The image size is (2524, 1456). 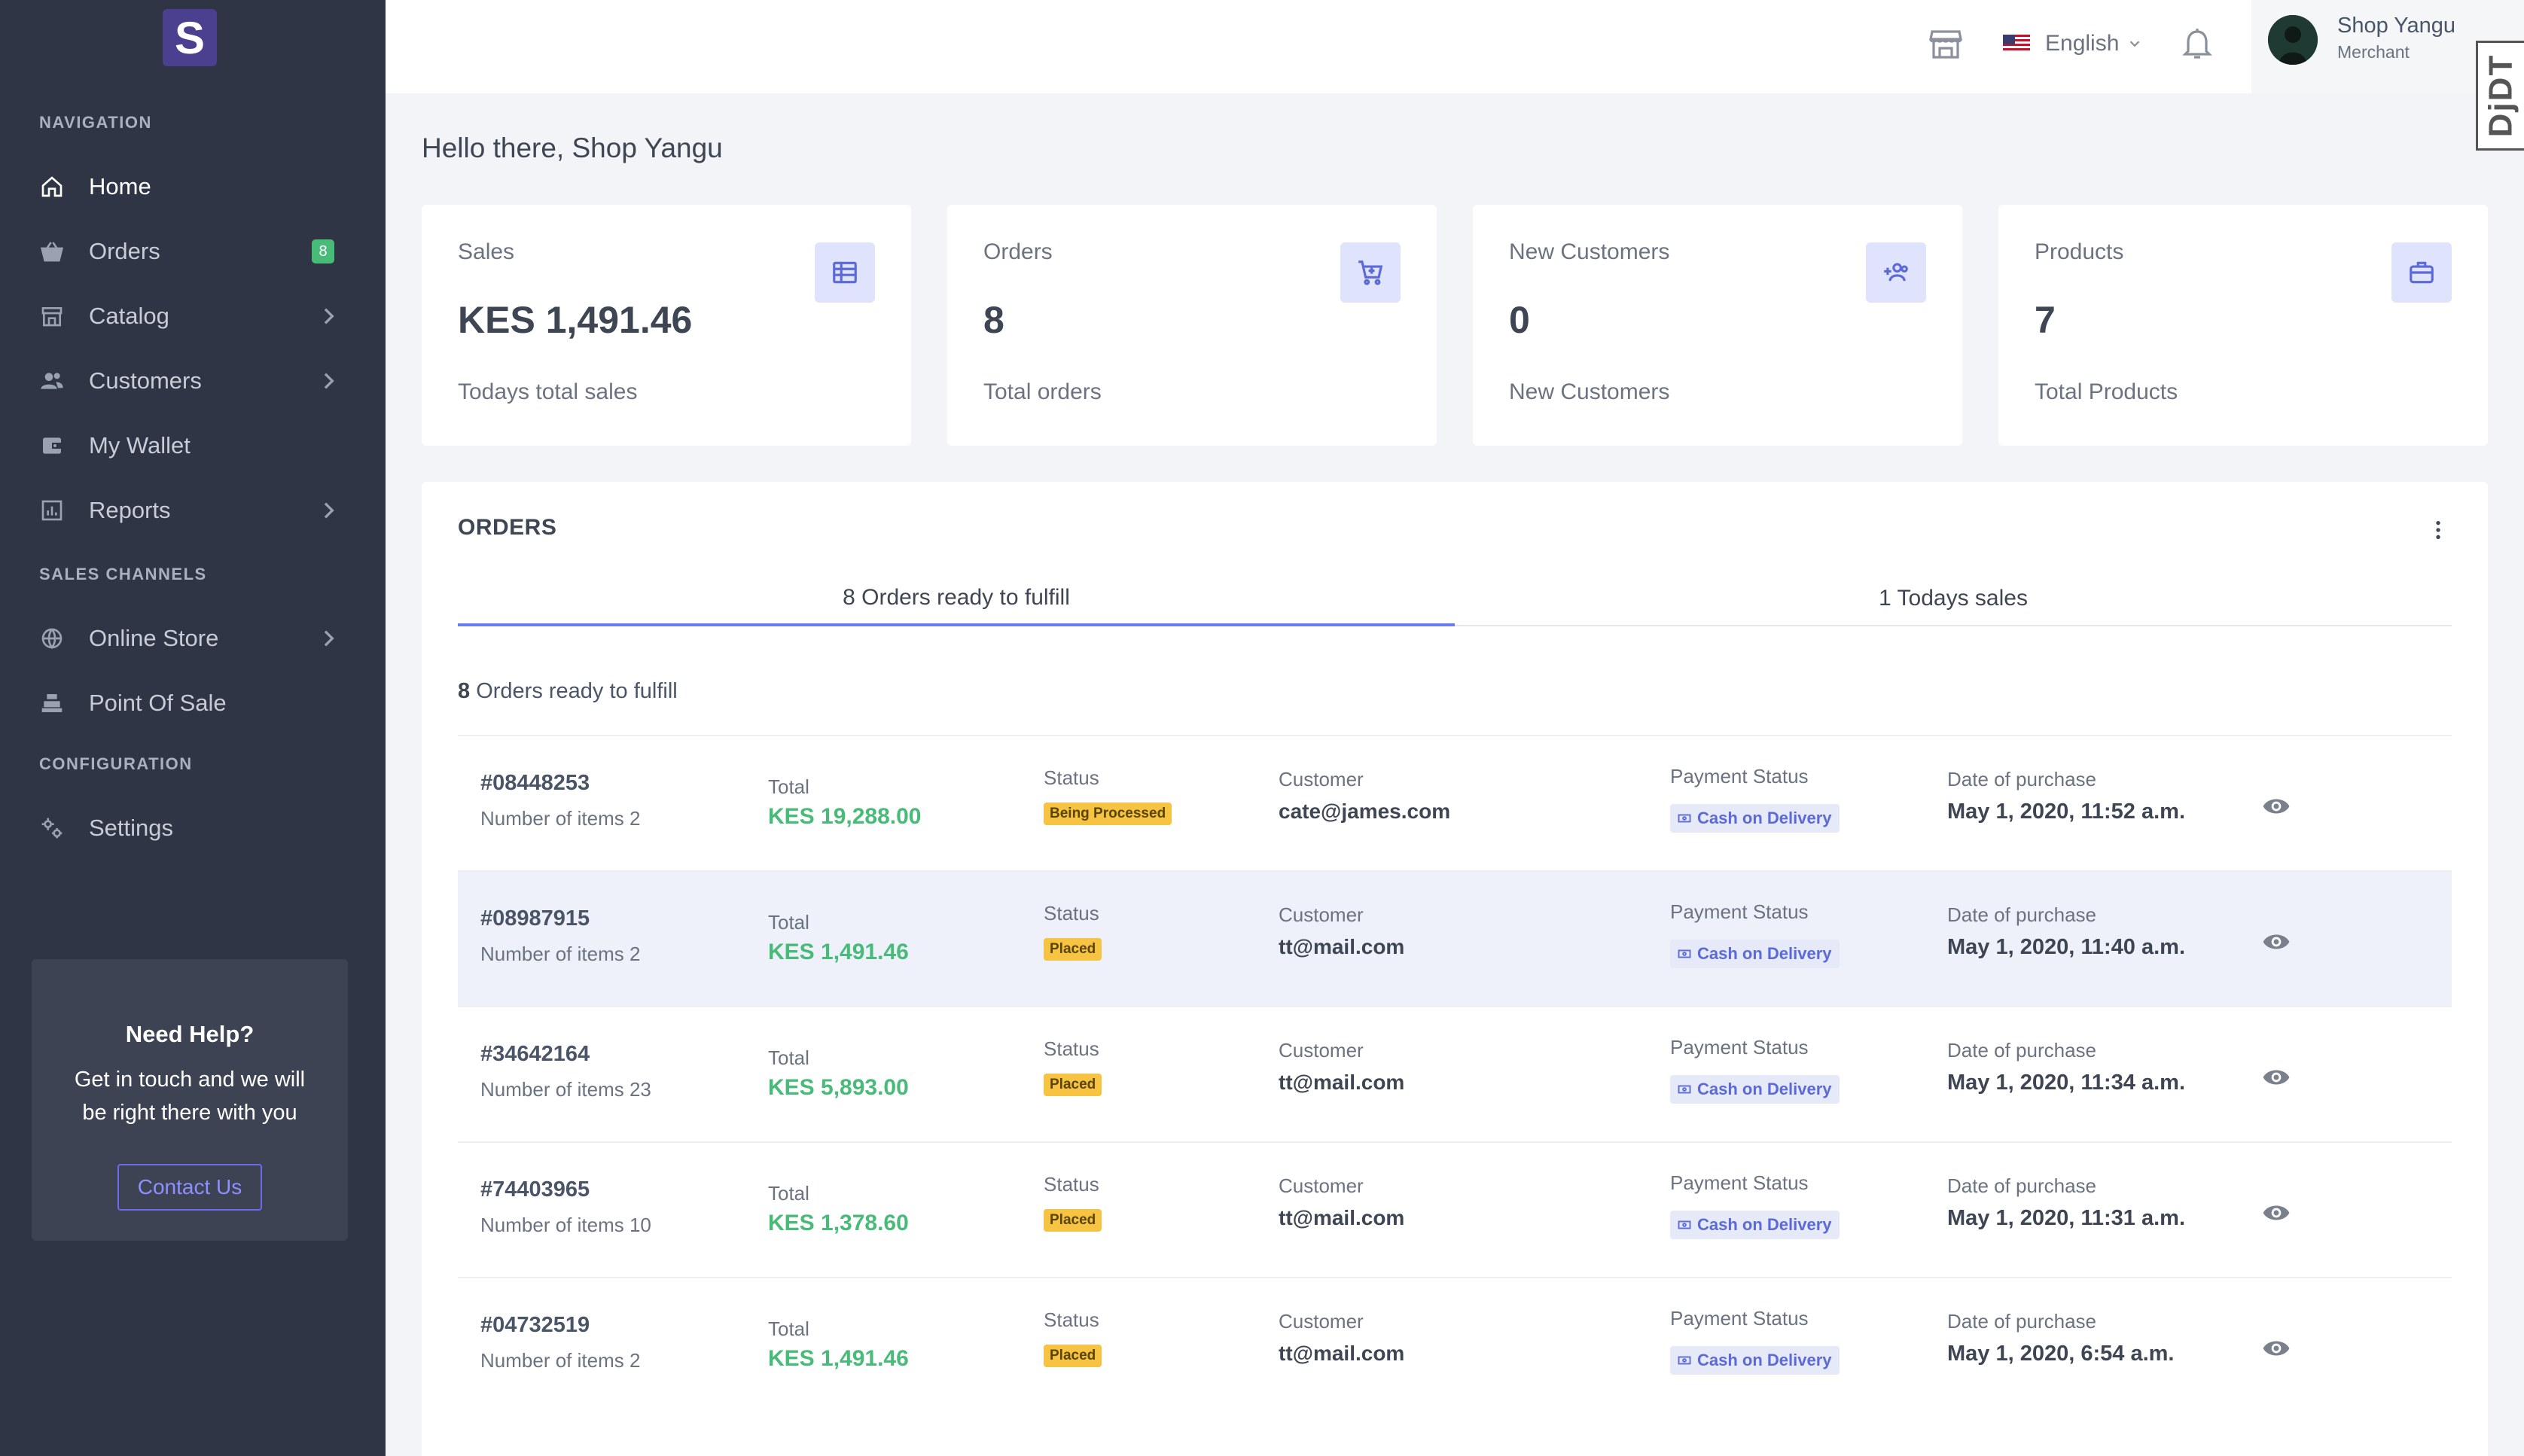 What do you see at coordinates (2243, 325) in the screenshot?
I see `stat-card-products: Products 7 Total Products` at bounding box center [2243, 325].